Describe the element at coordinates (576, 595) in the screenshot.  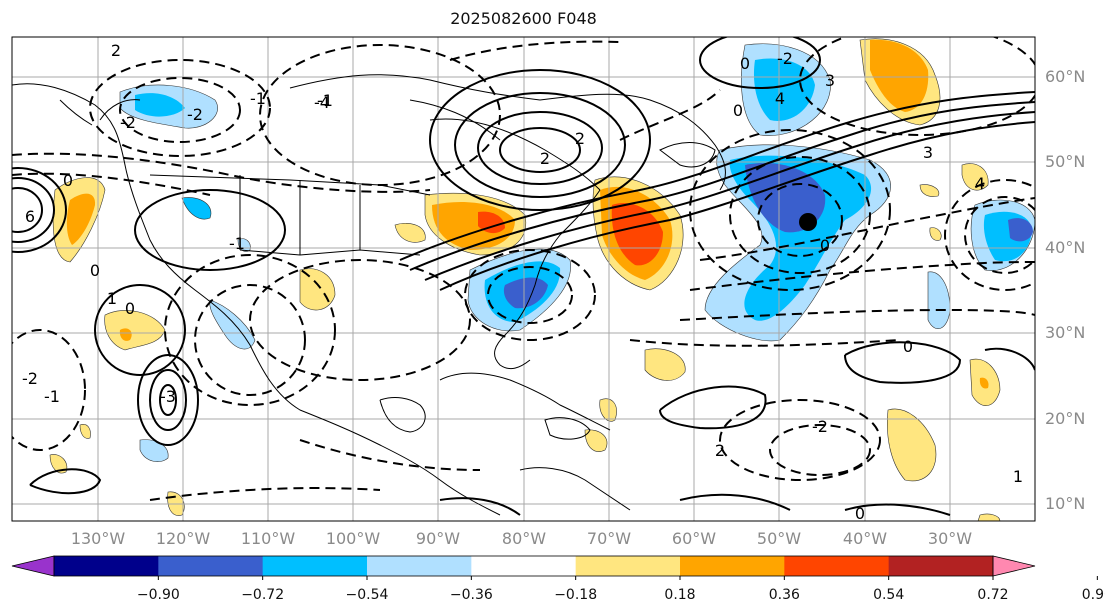
I see `colorbar-tick-label: −0.18` at that location.